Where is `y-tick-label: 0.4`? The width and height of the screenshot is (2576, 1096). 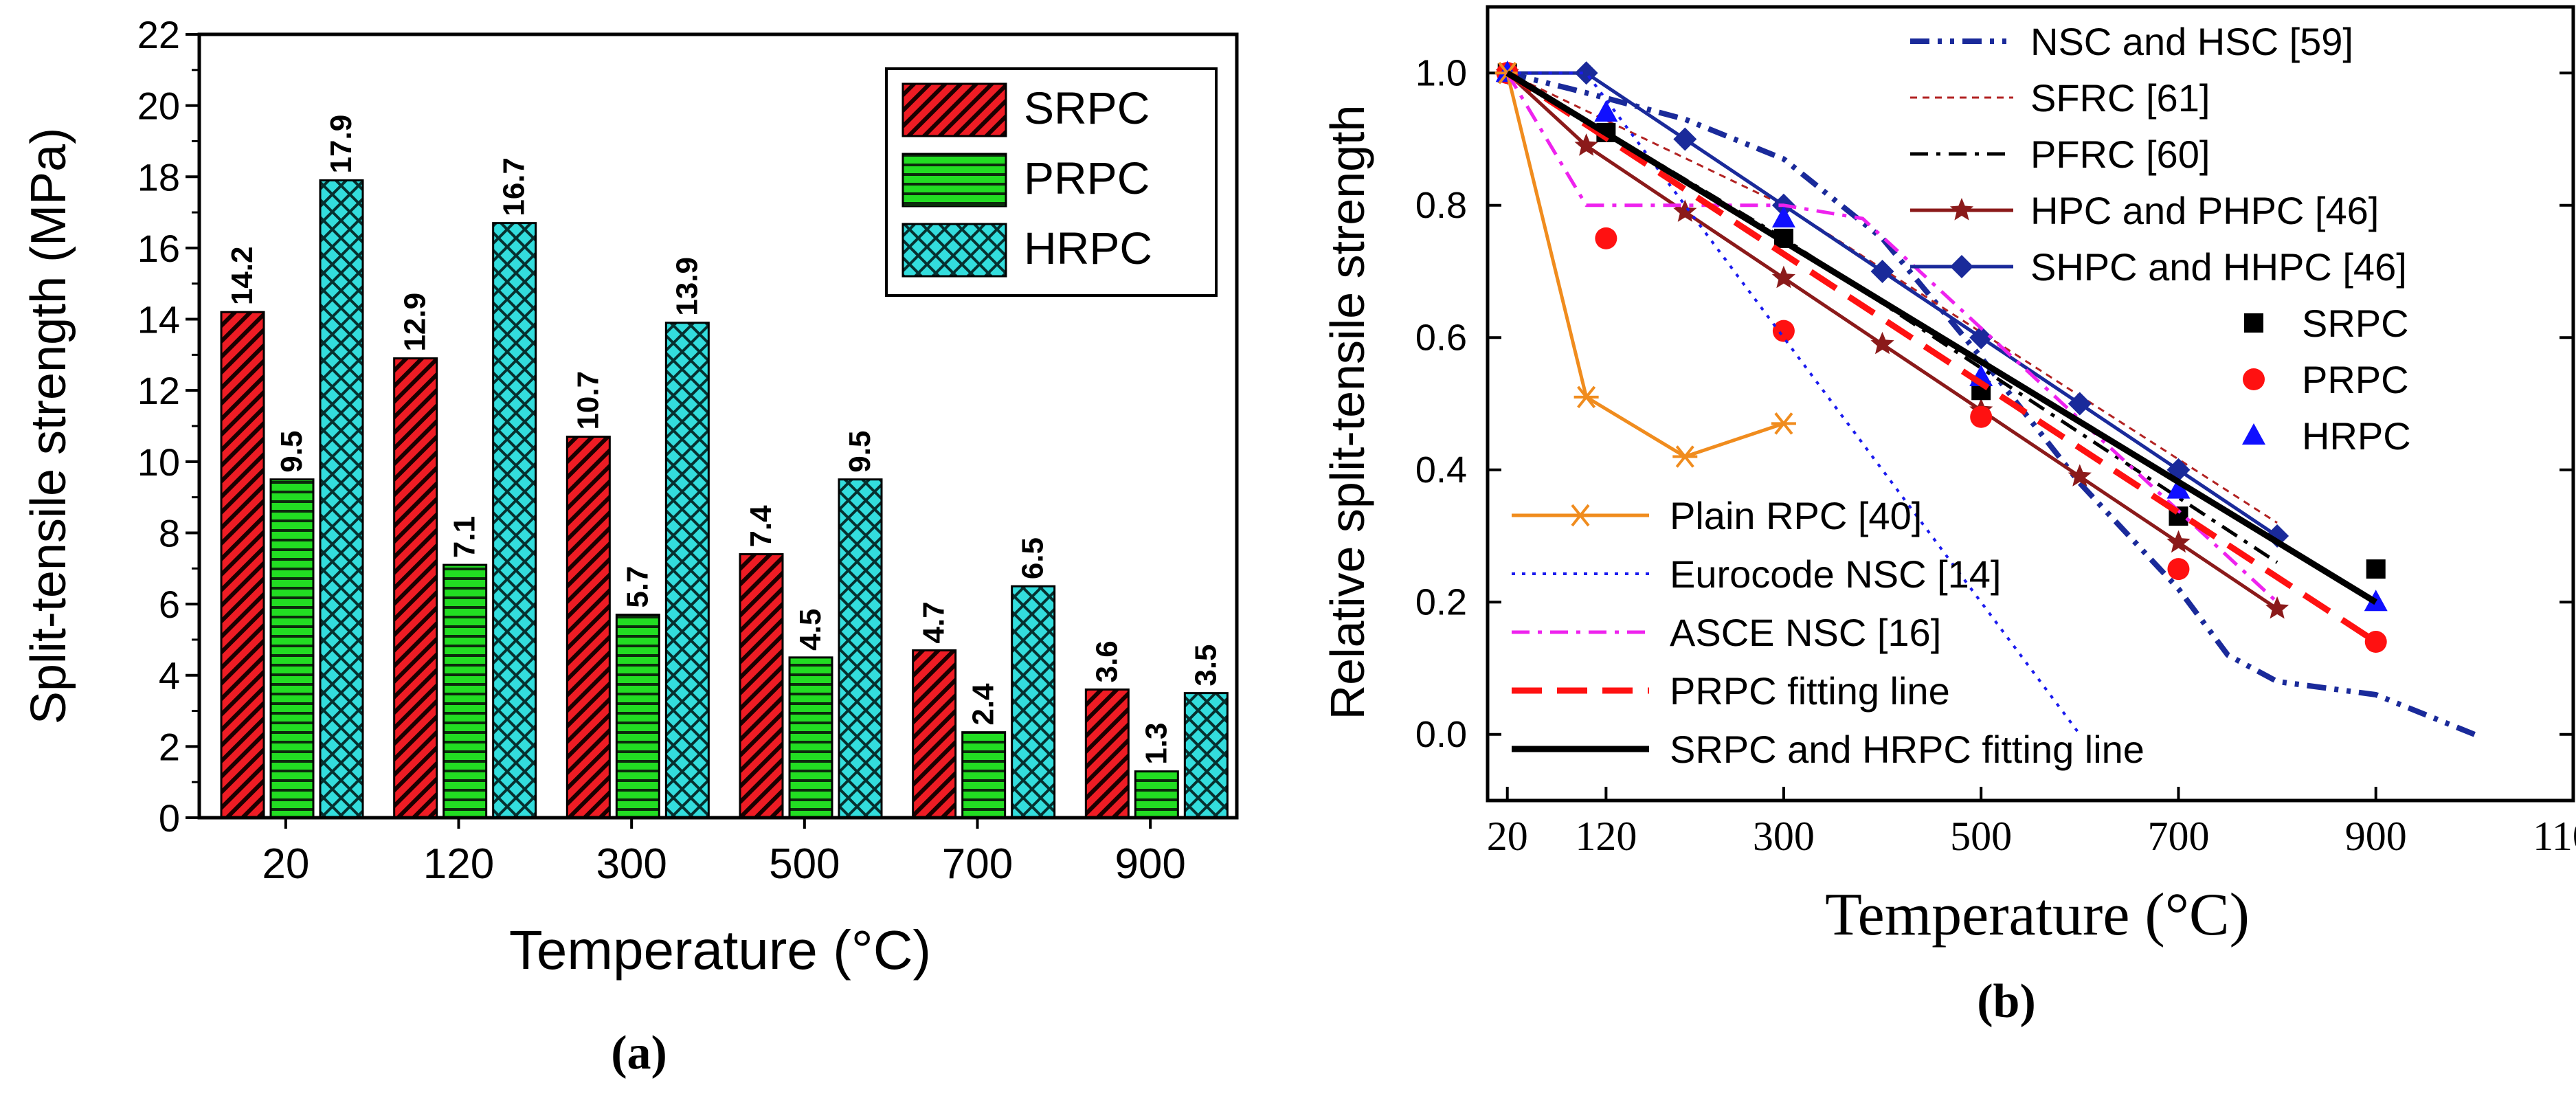
y-tick-label: 0.4 is located at coordinates (1441, 470).